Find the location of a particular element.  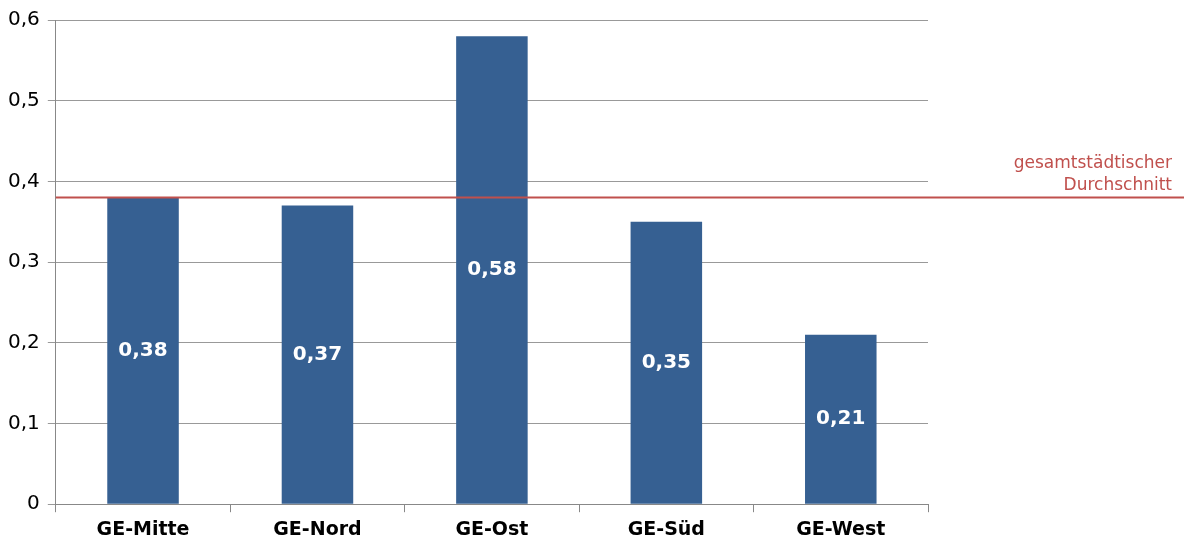

data-label: 0,35 is located at coordinates (666, 360).